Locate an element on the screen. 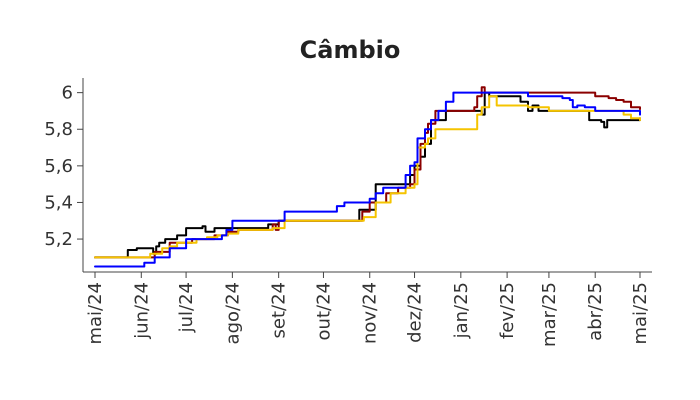  x-tick-label: nov/24 is located at coordinates (370, 313).